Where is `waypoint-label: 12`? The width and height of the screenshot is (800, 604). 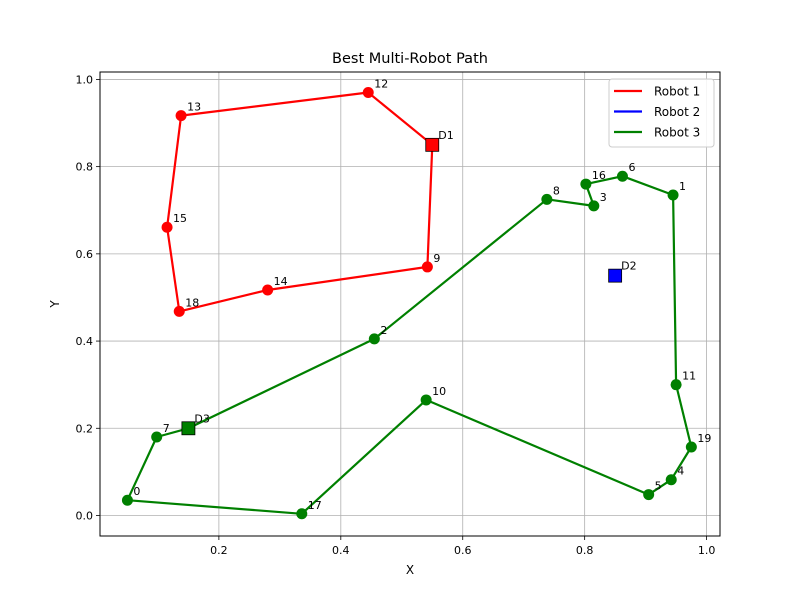
waypoint-label: 12 is located at coordinates (381, 83).